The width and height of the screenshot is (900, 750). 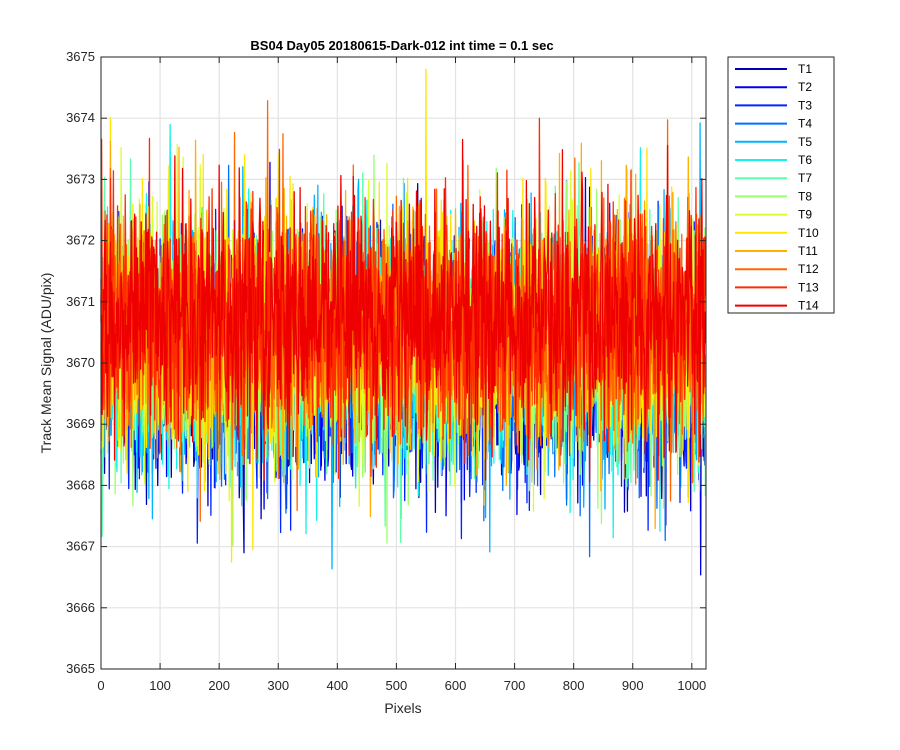 I want to click on legend: T1 T2 T3 T4 T5 T6 T7 T8 T9 T10 T11 T12 T13 T14, so click(x=781, y=185).